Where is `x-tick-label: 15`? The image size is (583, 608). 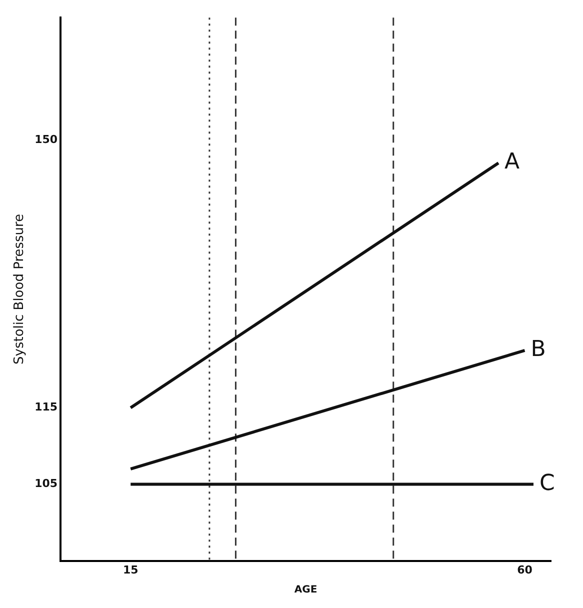
x-tick-label: 15 is located at coordinates (130, 569).